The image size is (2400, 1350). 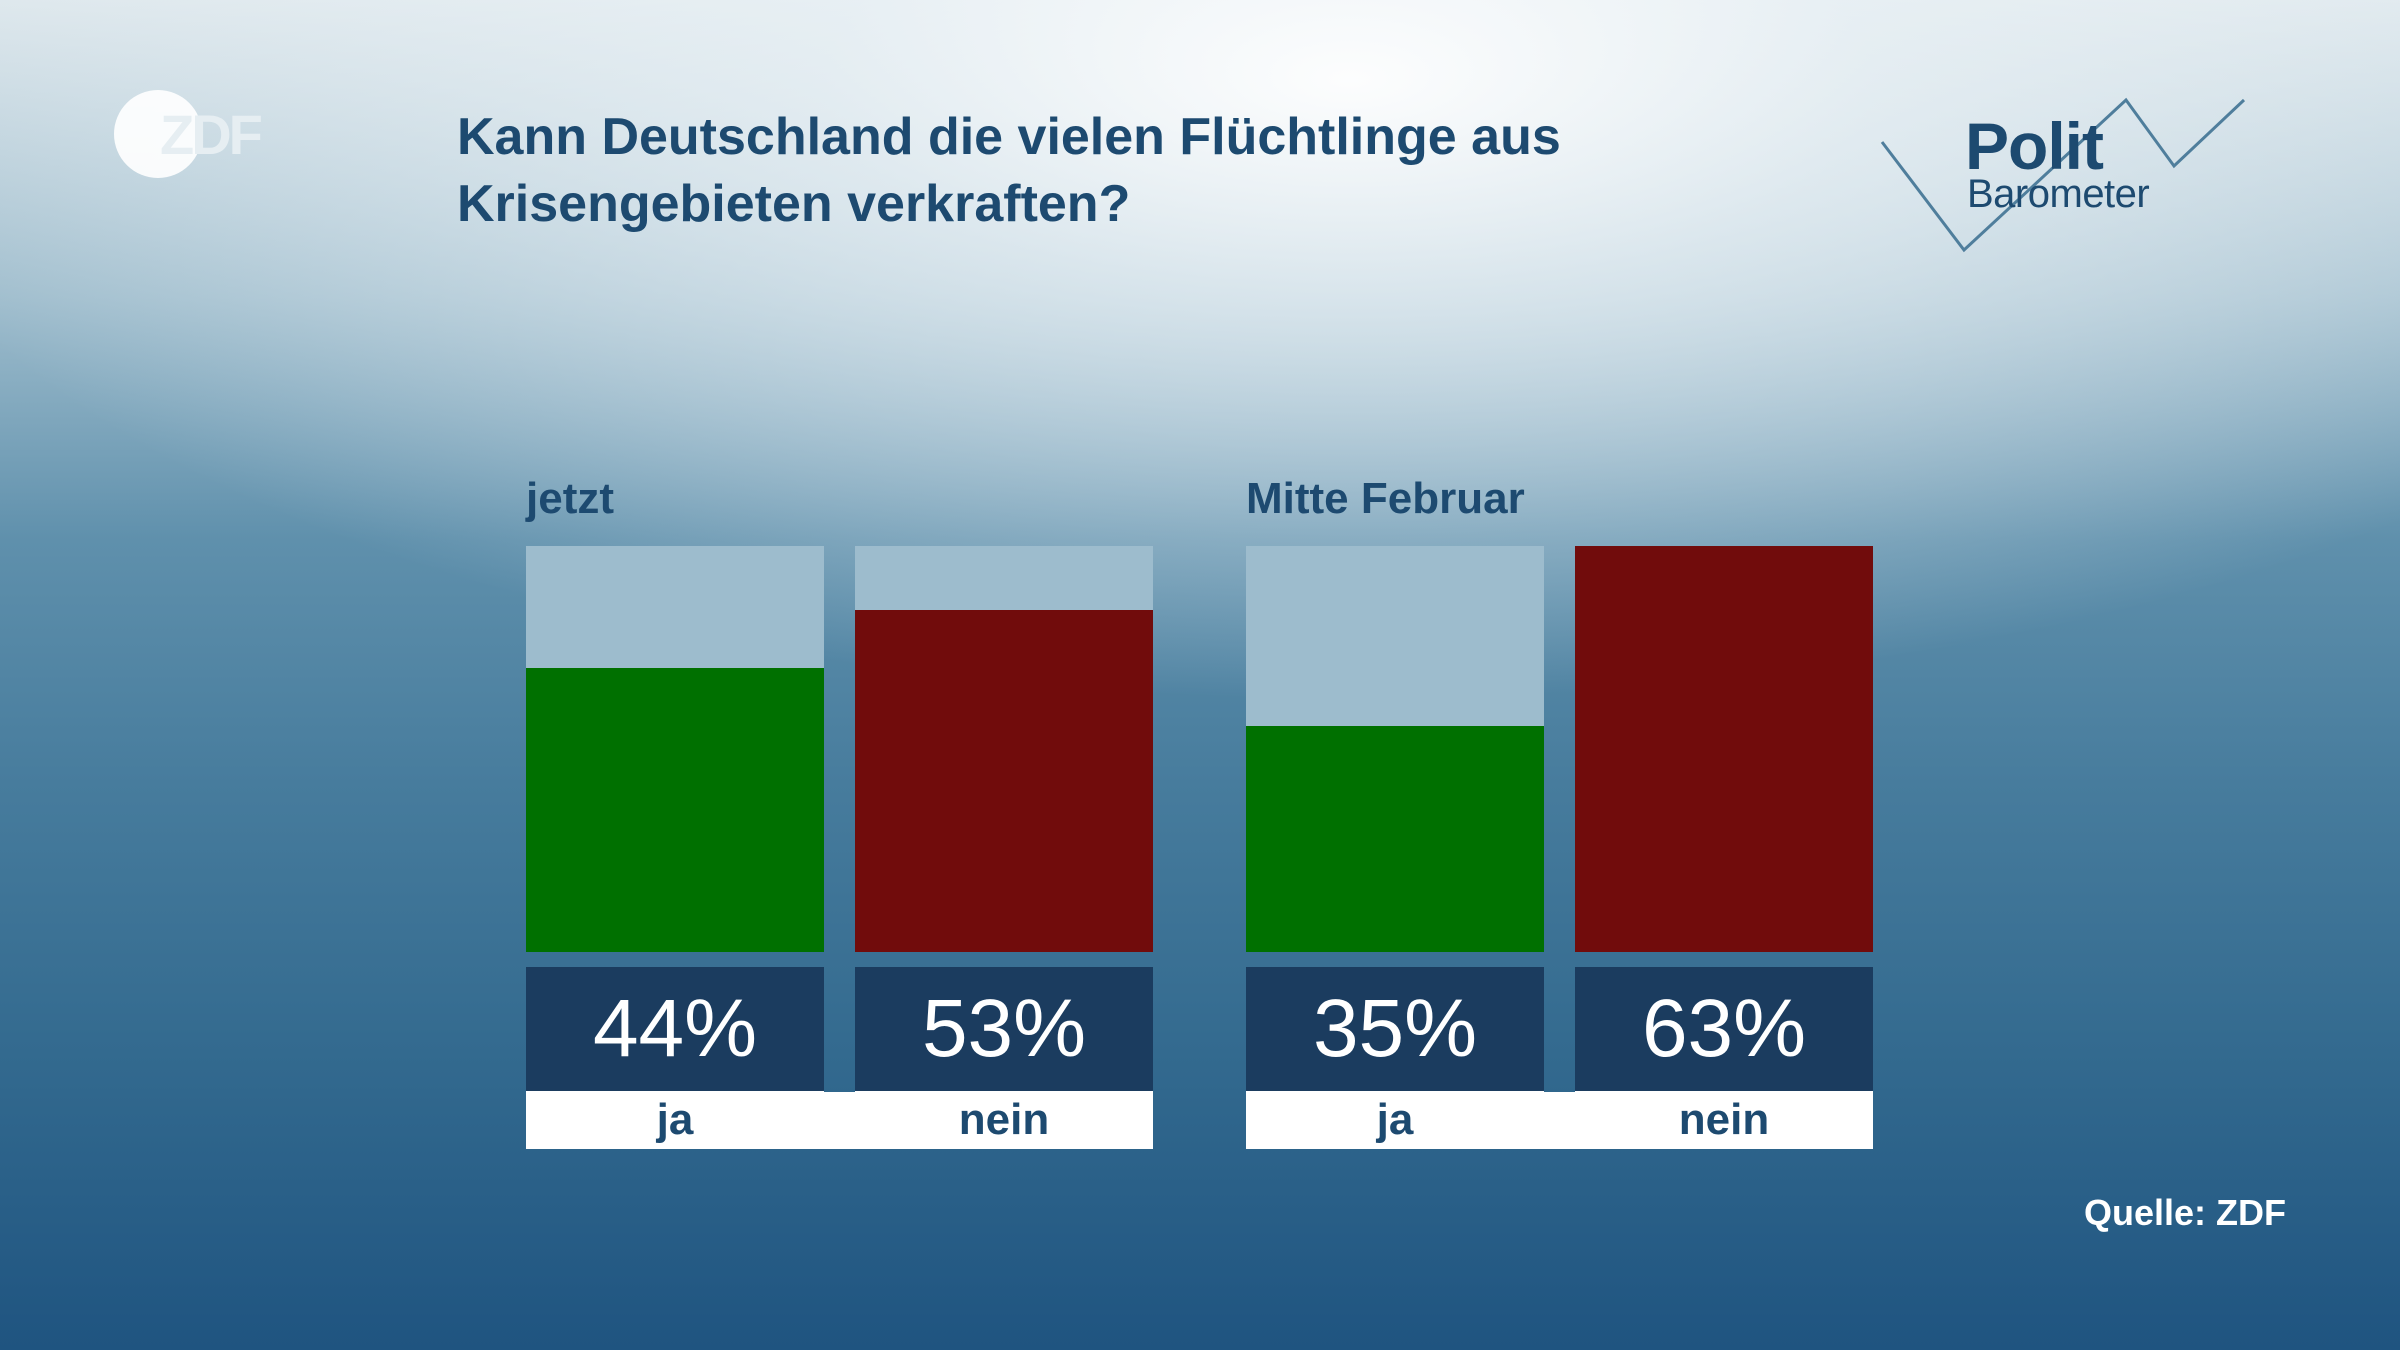 I want to click on politbarometer-logo: Polit Barometer, so click(x=2065, y=176).